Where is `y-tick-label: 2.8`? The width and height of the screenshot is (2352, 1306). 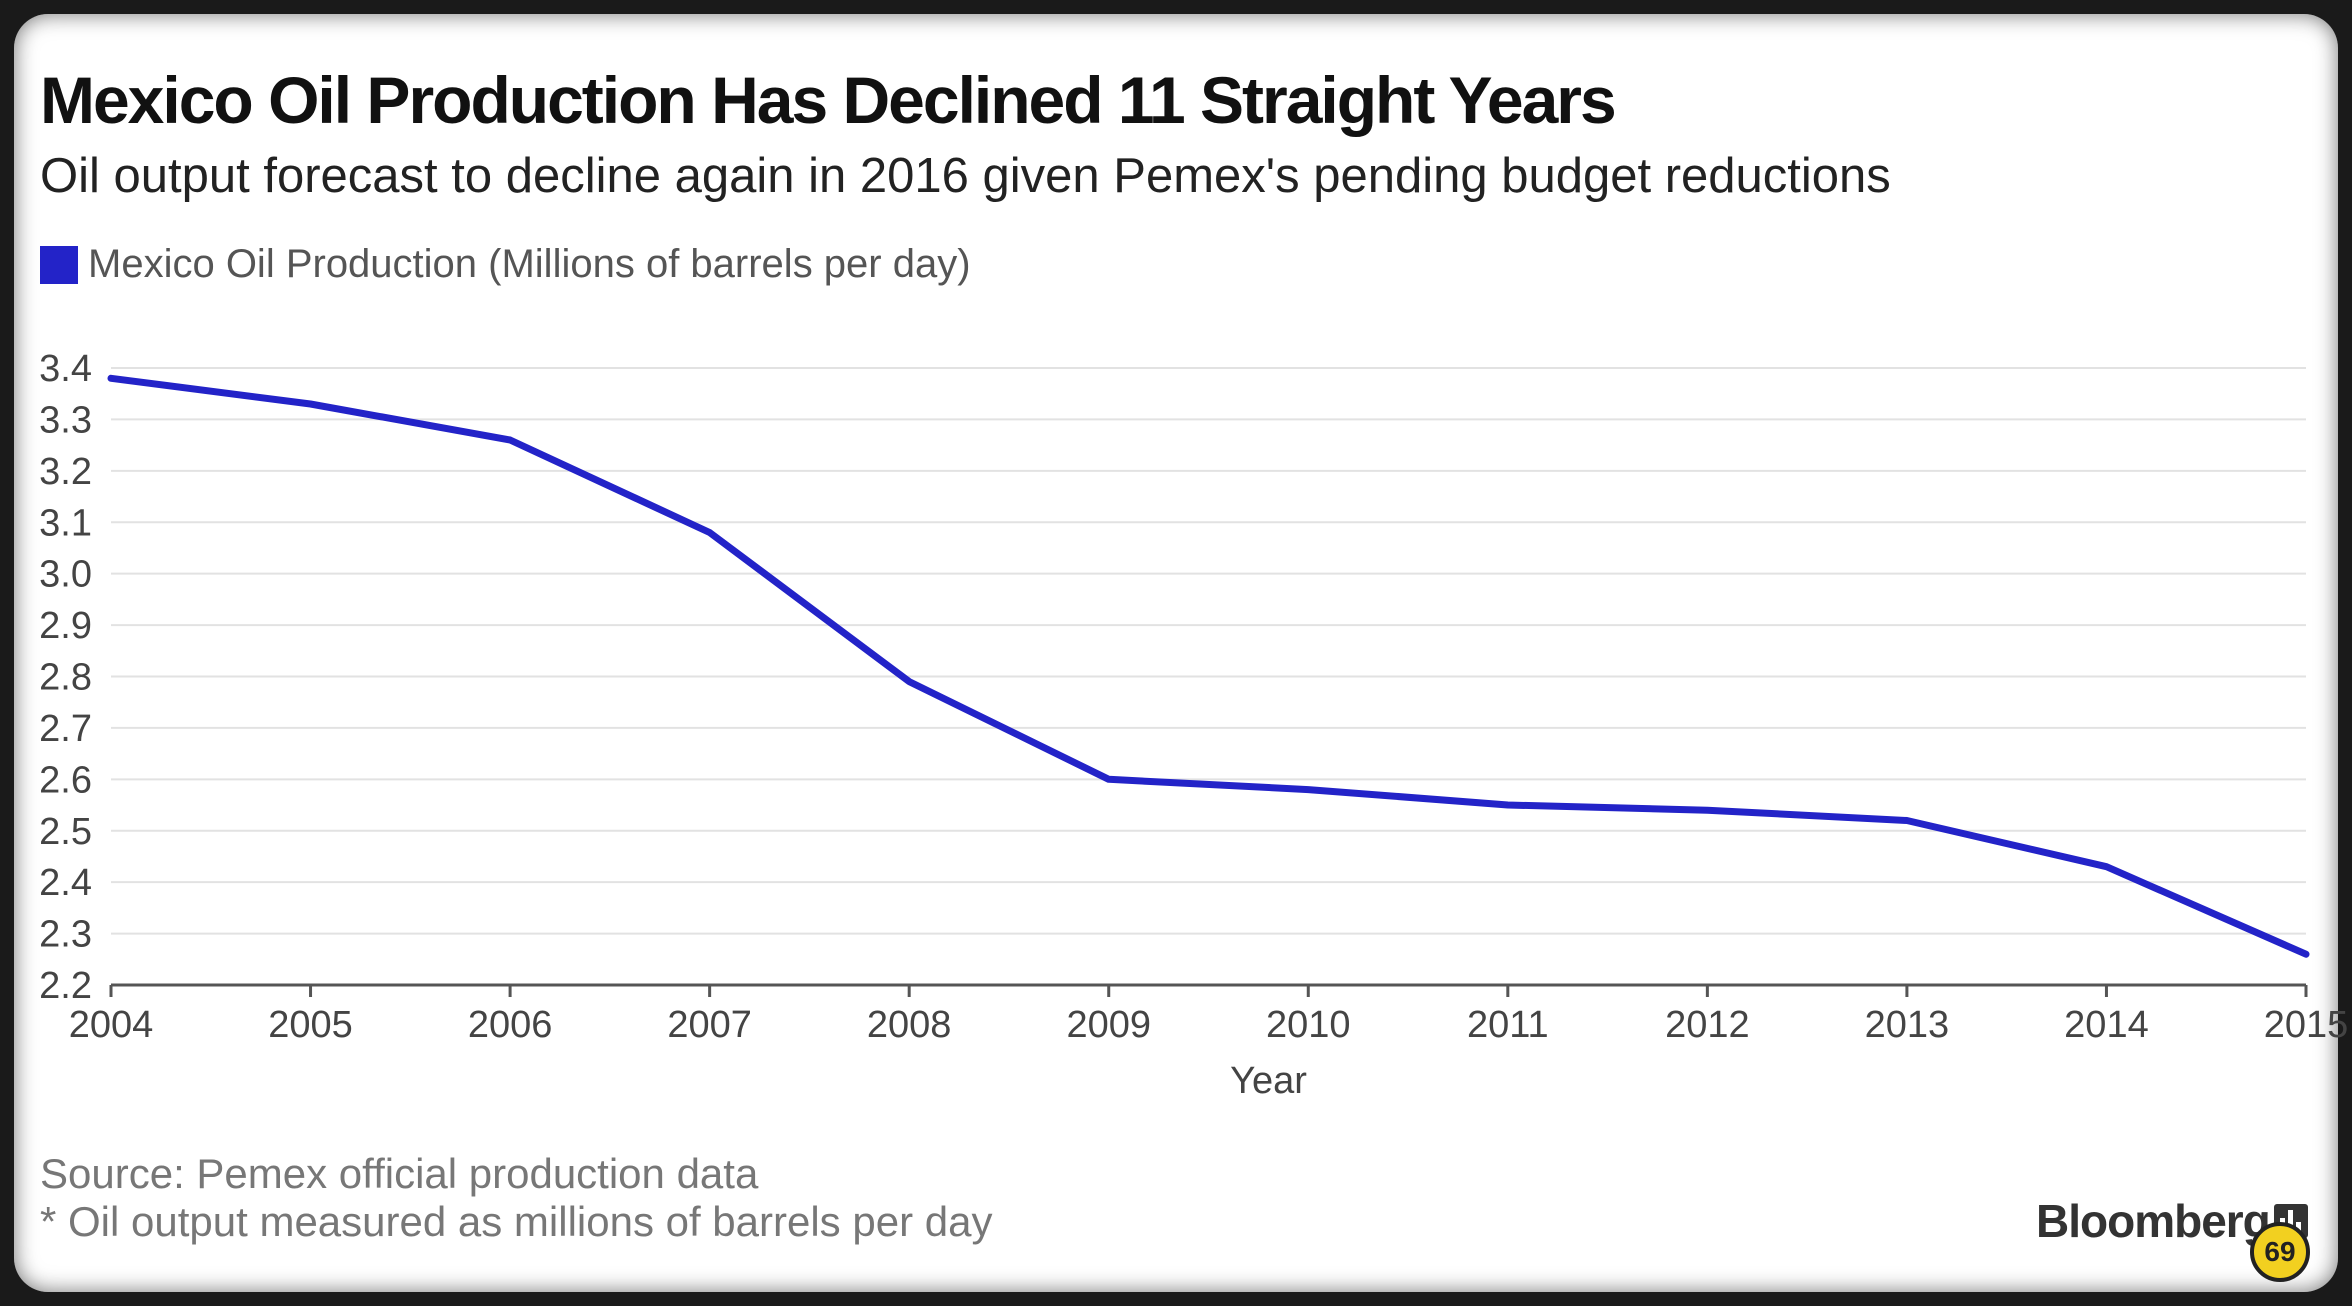 y-tick-label: 2.8 is located at coordinates (65, 678).